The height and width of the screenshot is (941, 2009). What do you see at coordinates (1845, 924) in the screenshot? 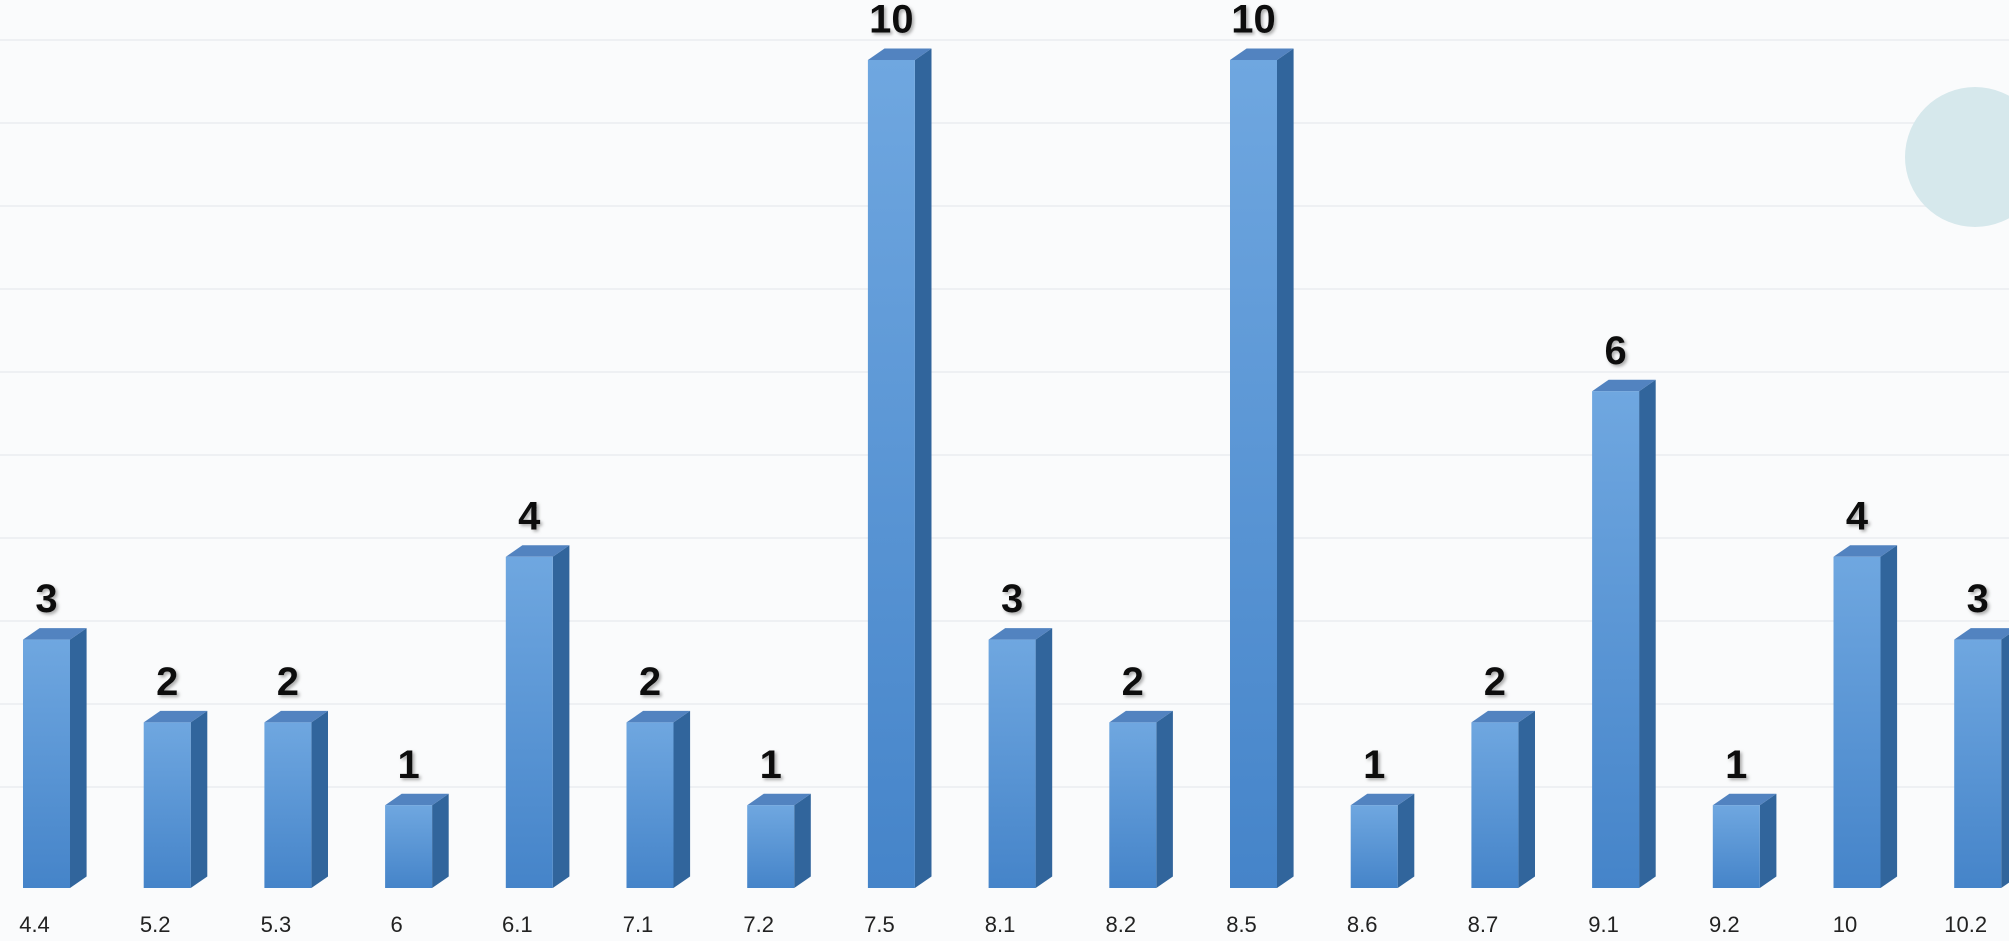
I see `x-tick-label: 10` at bounding box center [1845, 924].